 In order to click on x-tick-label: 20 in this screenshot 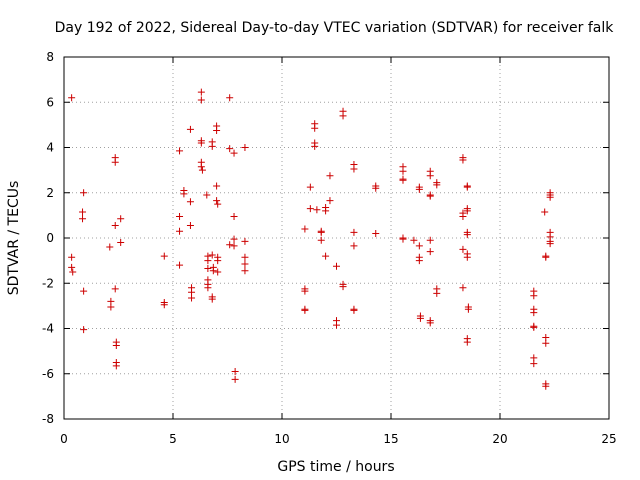, I will do `click(499, 439)`.